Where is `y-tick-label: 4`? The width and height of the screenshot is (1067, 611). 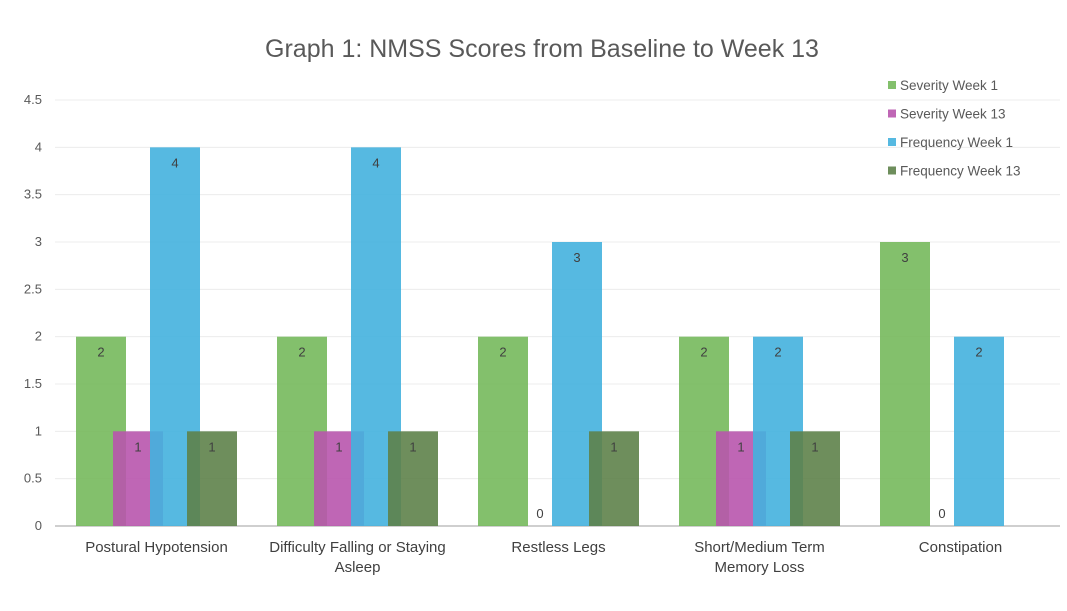 y-tick-label: 4 is located at coordinates (38, 146).